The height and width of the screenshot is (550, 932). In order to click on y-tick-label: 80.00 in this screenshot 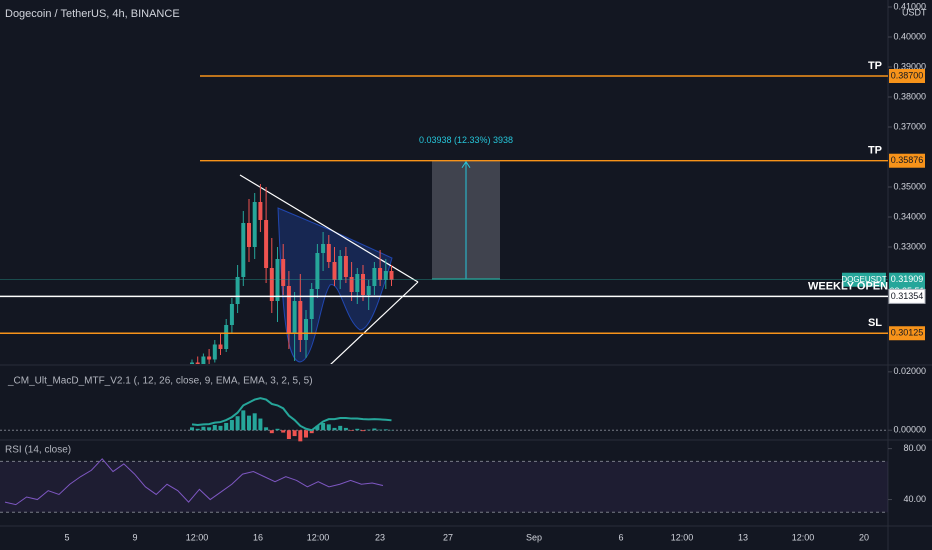, I will do `click(914, 448)`.